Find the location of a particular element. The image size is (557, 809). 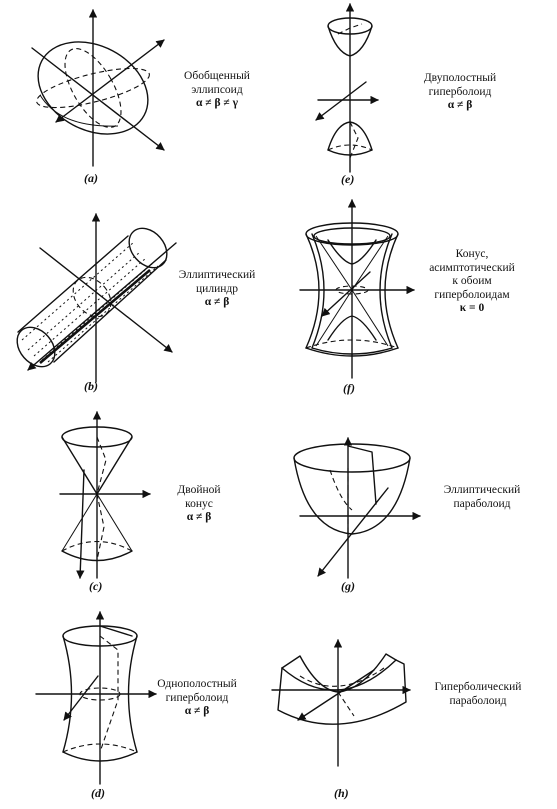

panel-e-description: Двуполостный гиперболоид α ≠ β is located at coordinates (460, 92).